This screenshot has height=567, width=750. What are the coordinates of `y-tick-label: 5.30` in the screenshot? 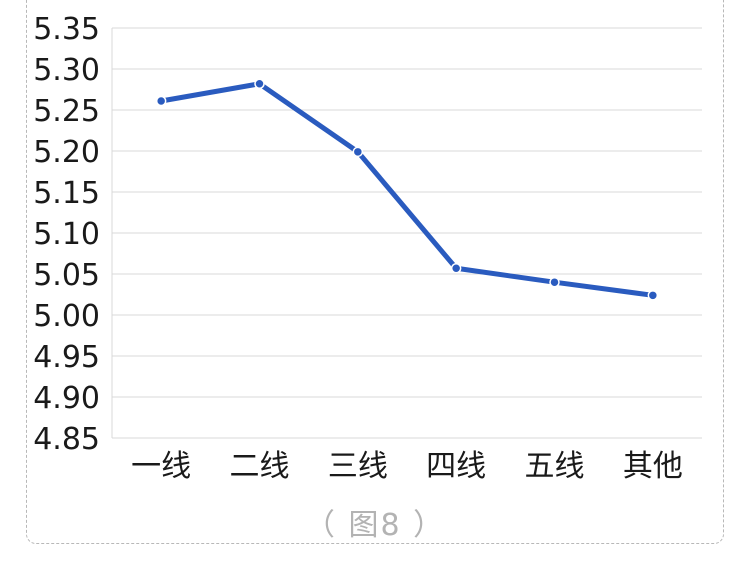 It's located at (66, 70).